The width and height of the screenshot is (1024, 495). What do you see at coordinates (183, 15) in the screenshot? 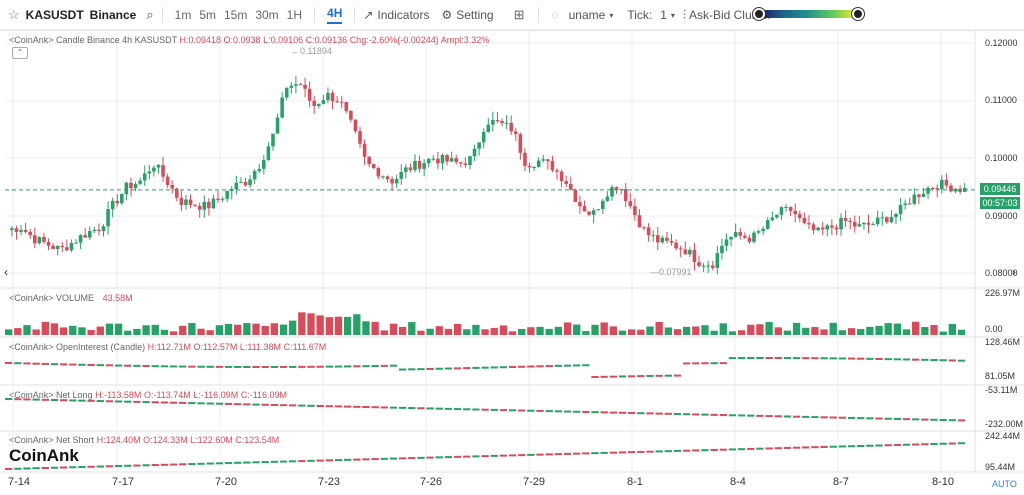
I see `timeframe-1m: 1m` at bounding box center [183, 15].